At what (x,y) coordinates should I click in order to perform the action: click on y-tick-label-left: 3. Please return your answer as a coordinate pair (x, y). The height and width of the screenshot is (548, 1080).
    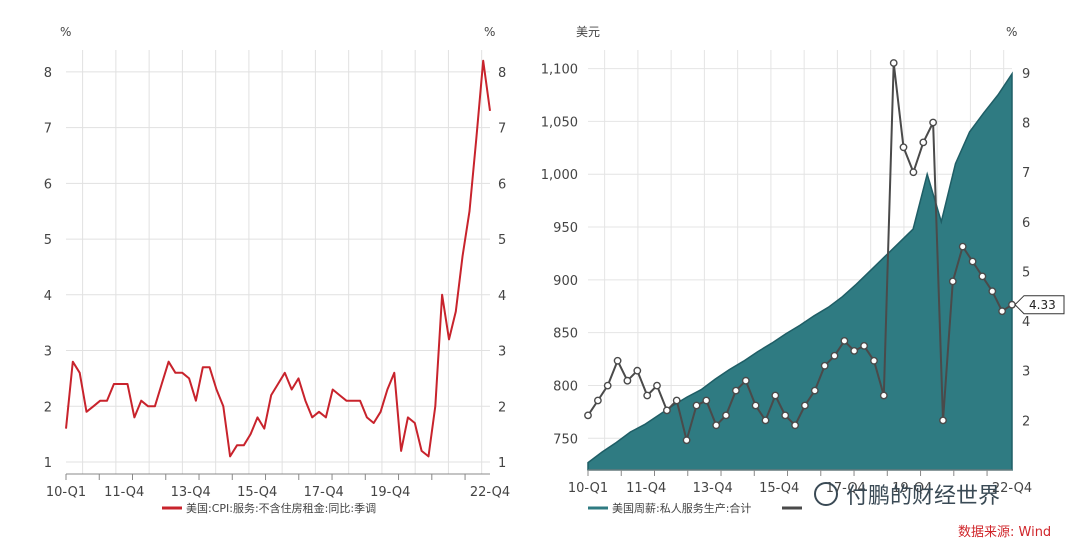
    Looking at the image, I should click on (48, 352).